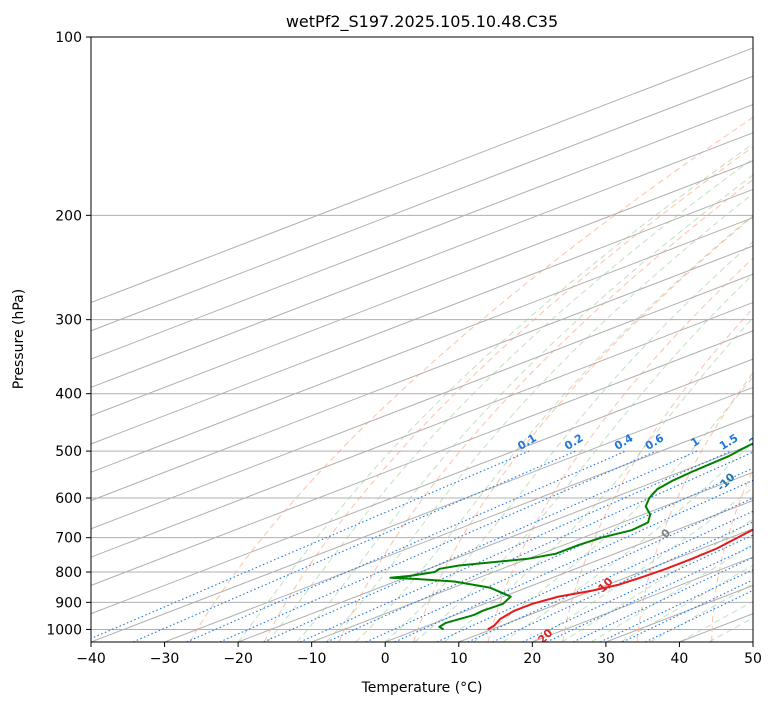 This screenshot has height=708, width=775. Describe the element at coordinates (385, 659) in the screenshot. I see `x-tick-label: 0` at that location.